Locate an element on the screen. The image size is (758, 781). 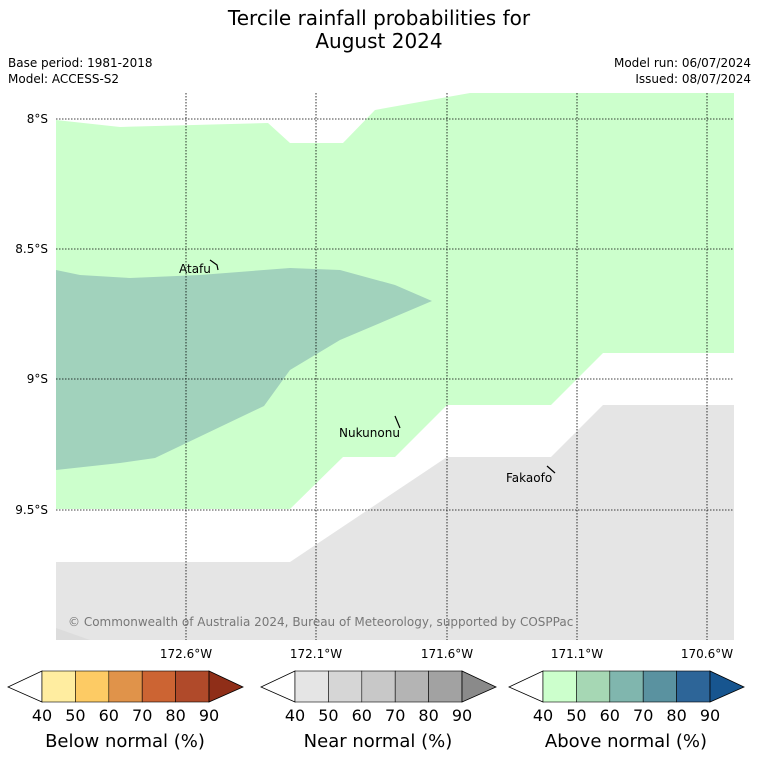
nukunonu-marker is located at coordinates (397, 422).